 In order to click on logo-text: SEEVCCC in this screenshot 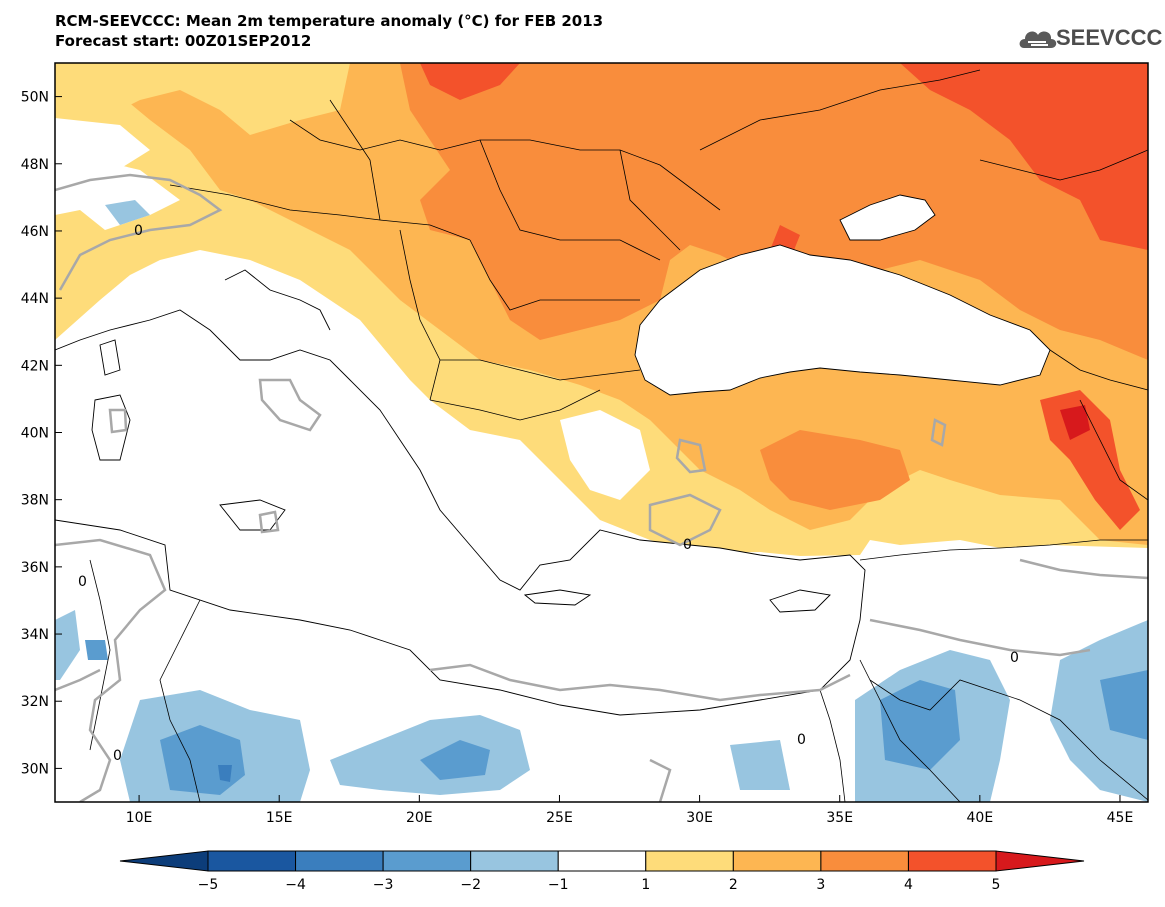, I will do `click(1109, 37)`.